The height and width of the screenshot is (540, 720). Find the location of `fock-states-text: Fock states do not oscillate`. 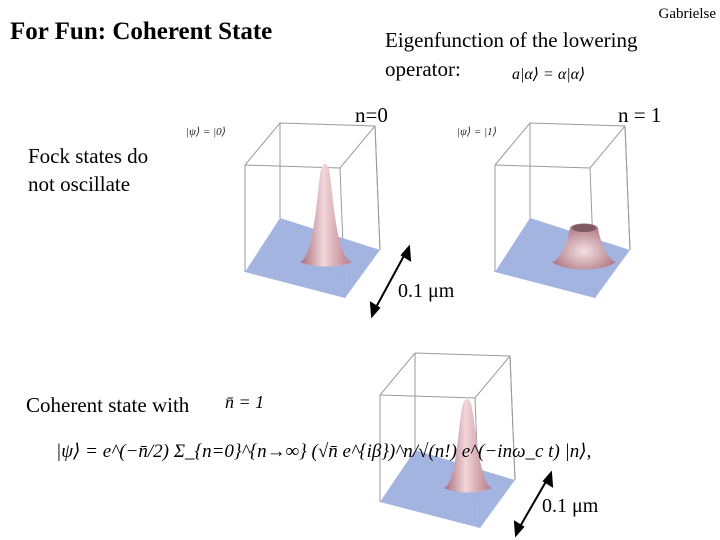

fock-states-text: Fock states do not oscillate is located at coordinates (88, 170).